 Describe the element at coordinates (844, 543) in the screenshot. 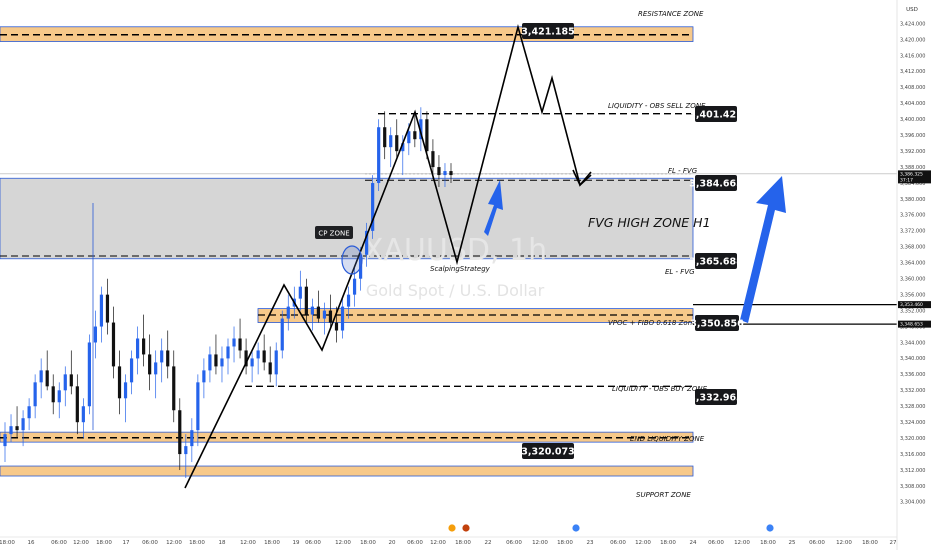

I see `x-tick-34: 12:00` at that location.